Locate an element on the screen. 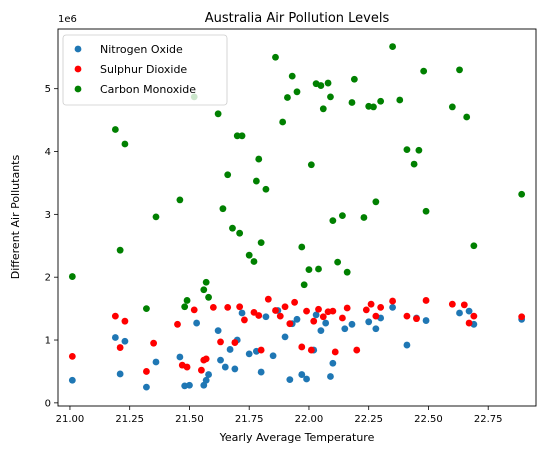 This screenshot has width=554, height=453. chart-title: Australia Air Pollution Levels is located at coordinates (297, 18).